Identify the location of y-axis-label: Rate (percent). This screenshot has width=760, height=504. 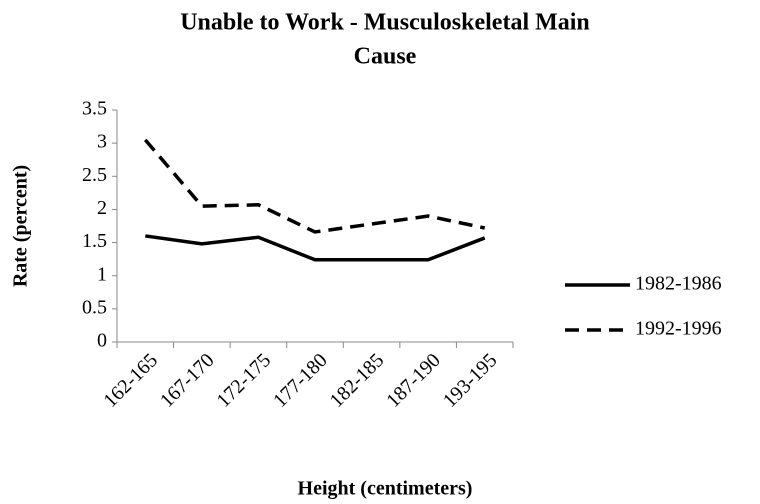
(21, 226).